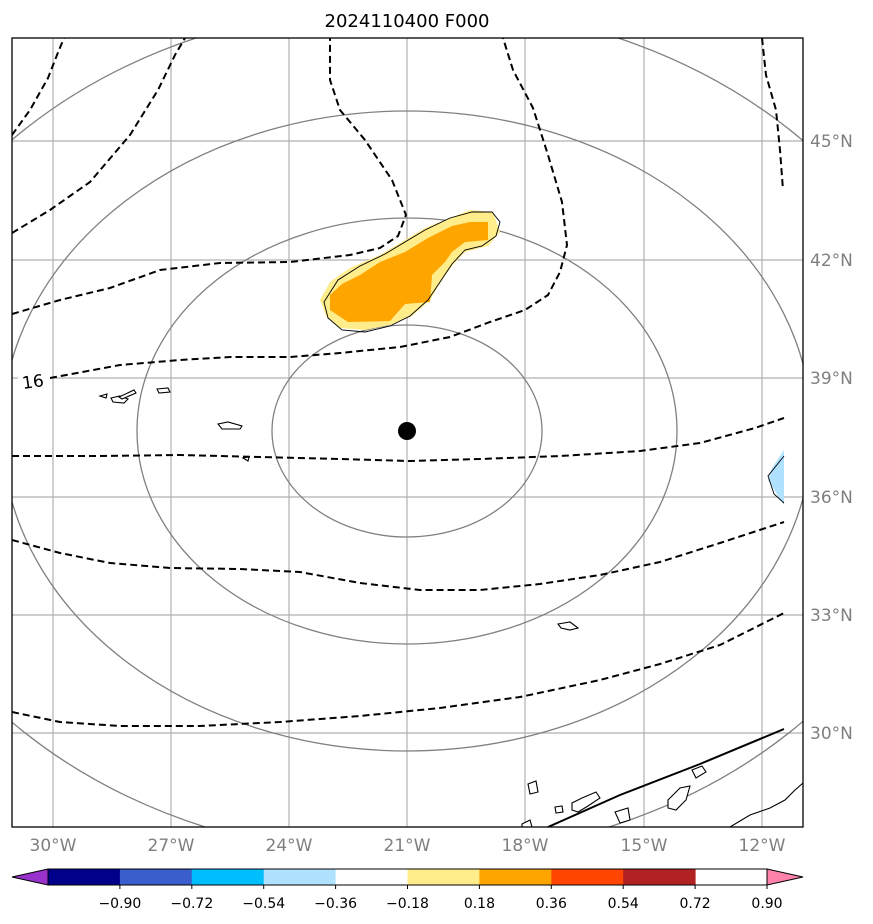  I want to click on solid-contour-line, so click(666, 777).